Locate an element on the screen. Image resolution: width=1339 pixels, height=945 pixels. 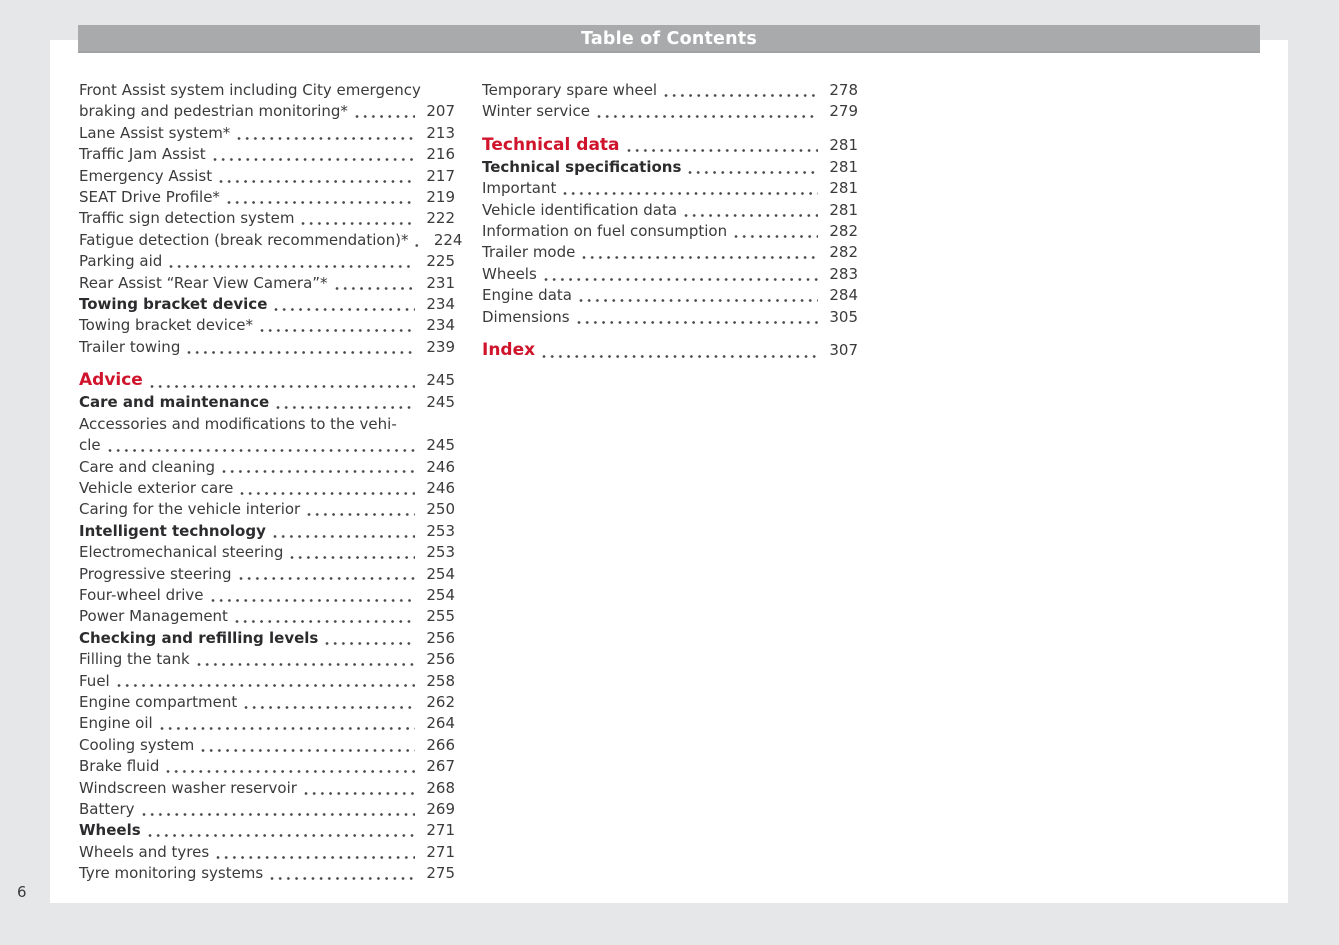
toc-entry-label: Rear Assist “Rear View Camera”* is located at coordinates (203, 282).